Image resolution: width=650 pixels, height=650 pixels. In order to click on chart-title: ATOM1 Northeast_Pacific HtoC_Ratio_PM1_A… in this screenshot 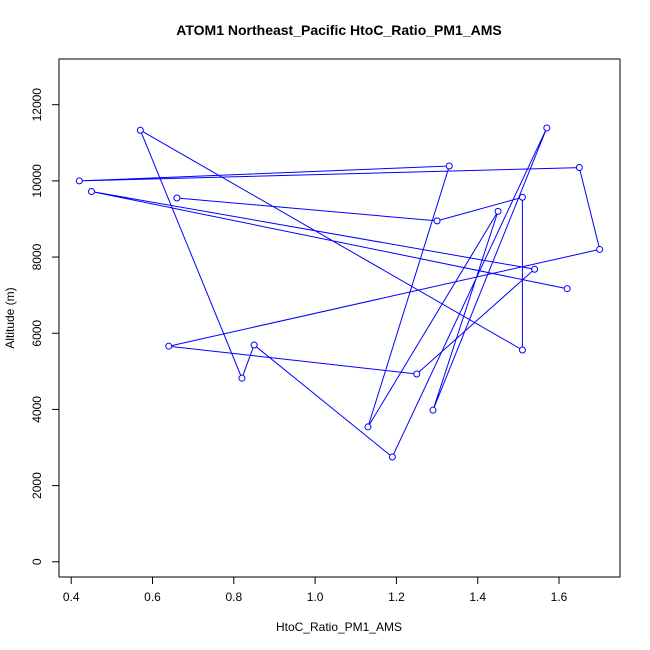, I will do `click(338, 30)`.